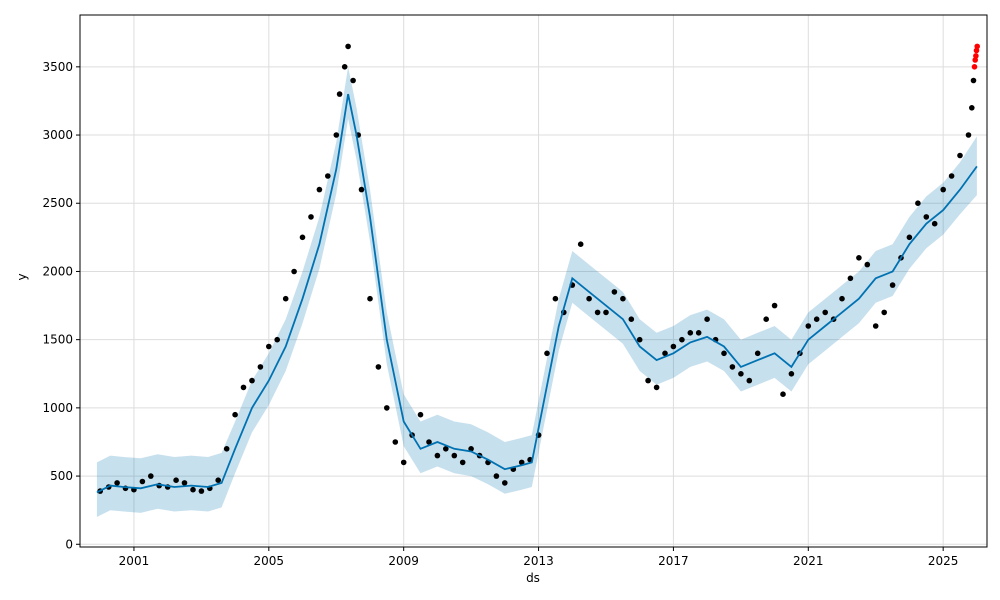 This screenshot has height=600, width=1000. What do you see at coordinates (69, 544) in the screenshot?
I see `y-tick-label: 0` at bounding box center [69, 544].